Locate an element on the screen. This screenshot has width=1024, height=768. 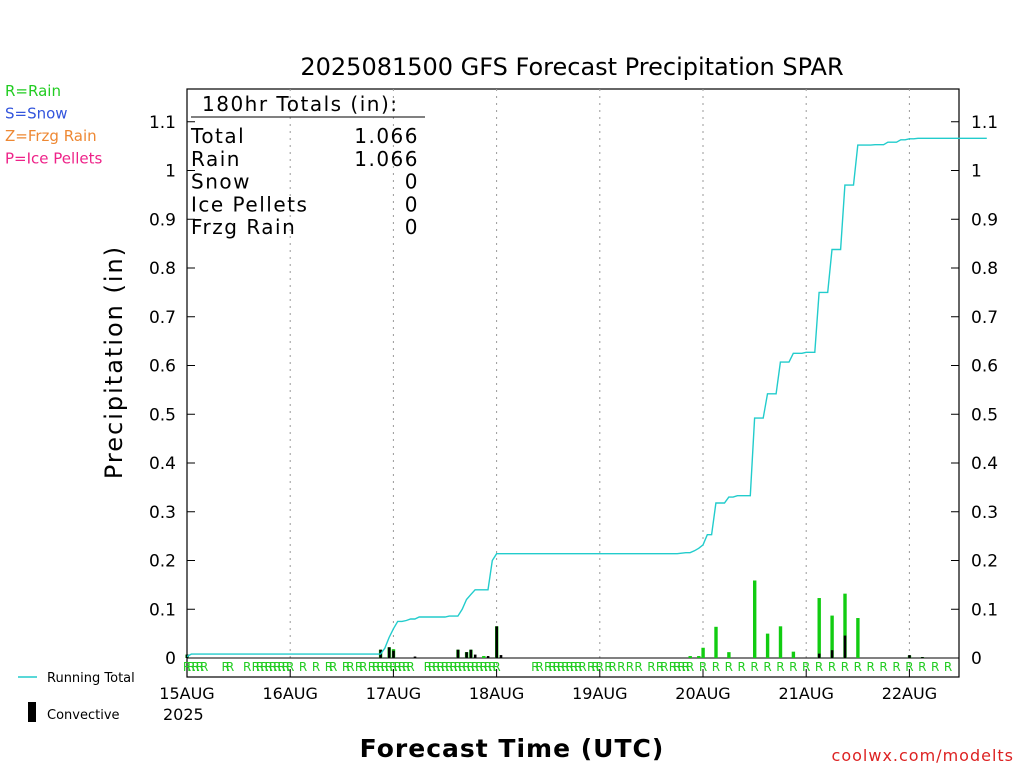
y-tick-label-left: 0.2 is located at coordinates (162, 562).